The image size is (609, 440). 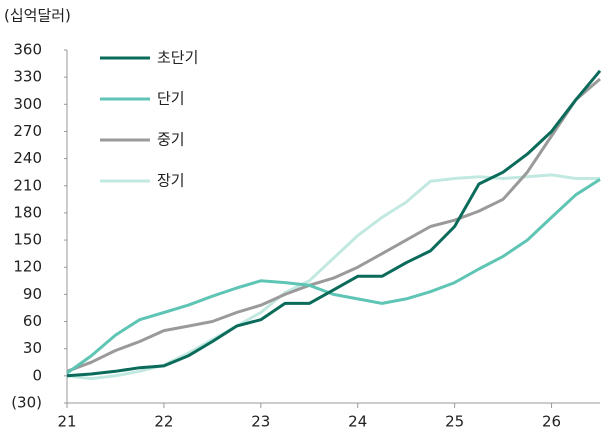 I want to click on x-tick-label: 26, so click(x=551, y=422).